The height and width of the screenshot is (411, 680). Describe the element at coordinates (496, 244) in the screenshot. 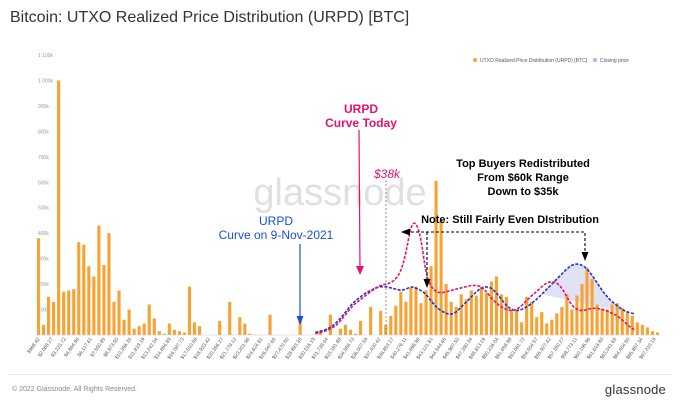

I see `annotation-bracket` at that location.